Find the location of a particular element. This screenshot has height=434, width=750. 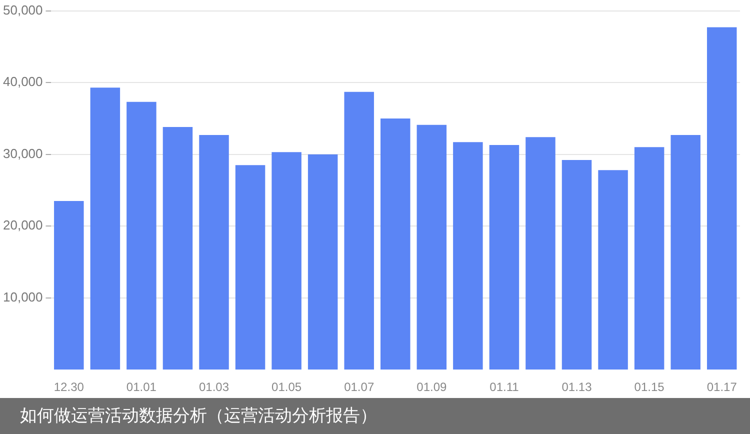

y-tick-label: 50,000 is located at coordinates (22, 10).